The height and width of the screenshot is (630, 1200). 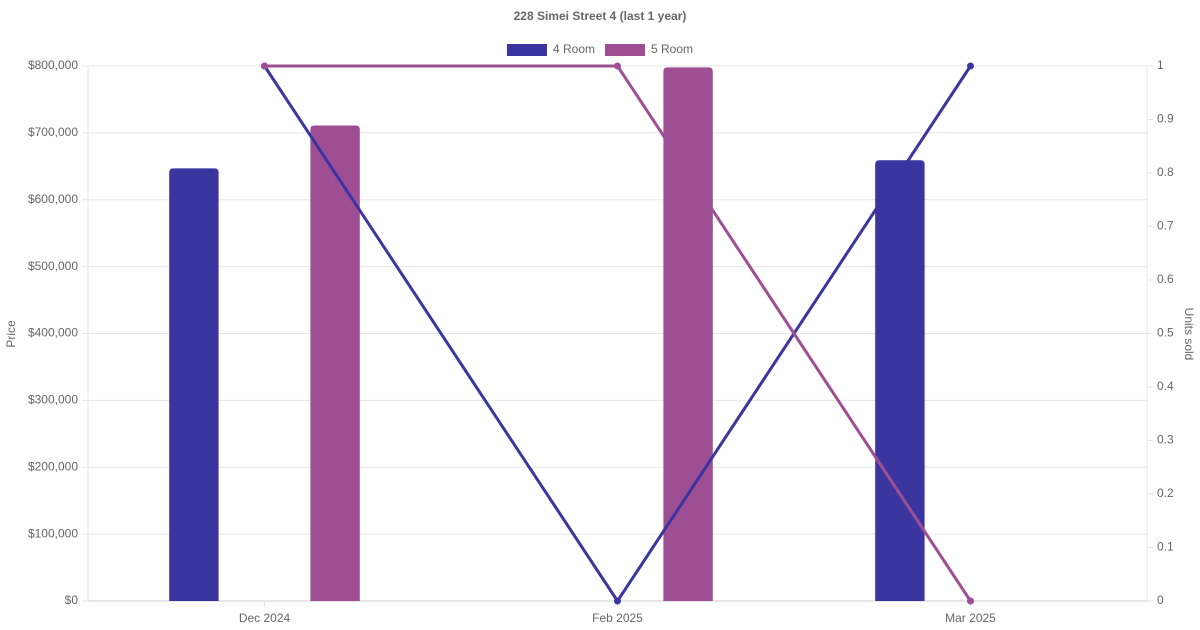 What do you see at coordinates (53, 266) in the screenshot?
I see `y-tick-label: $500,000` at bounding box center [53, 266].